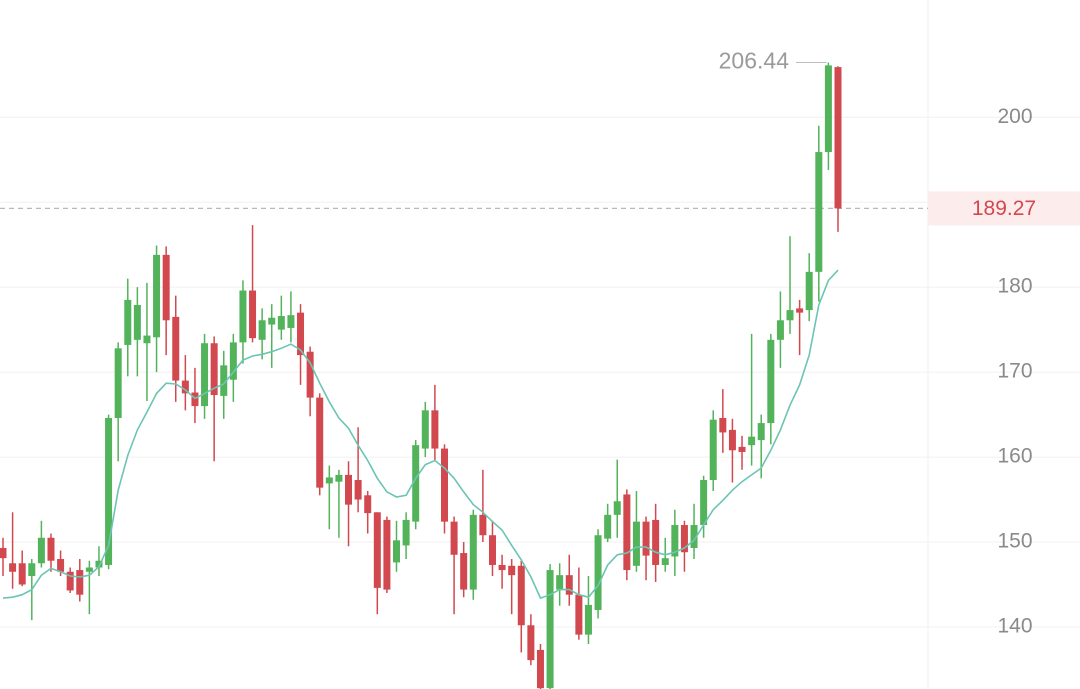  I want to click on last-price-label: 189.27, so click(1004, 208).